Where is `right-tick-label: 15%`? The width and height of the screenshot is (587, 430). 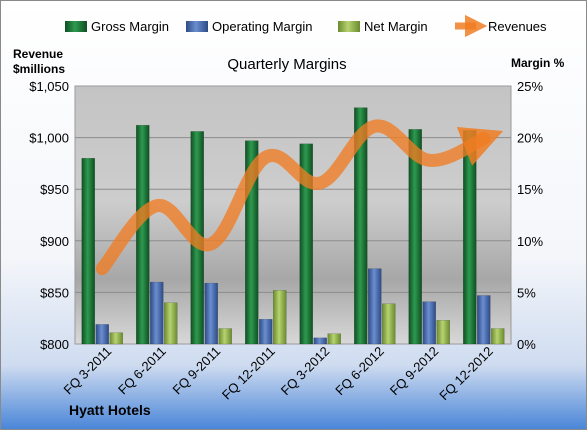 right-tick-label: 15% is located at coordinates (530, 189).